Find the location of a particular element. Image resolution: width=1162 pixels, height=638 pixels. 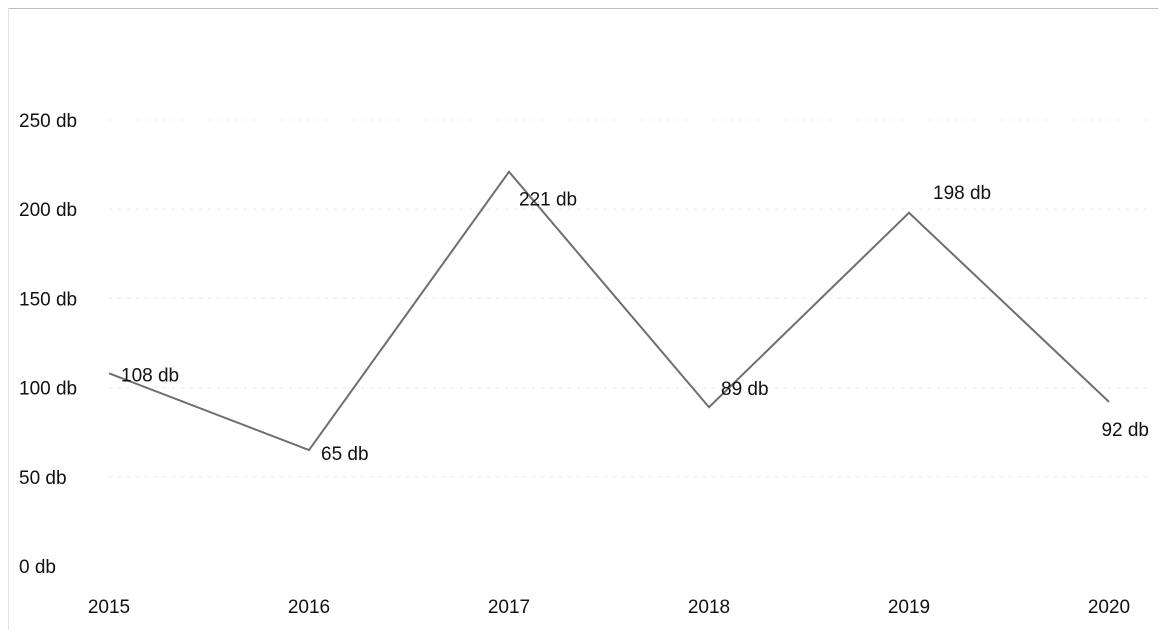

data-label: 221 db is located at coordinates (548, 200).